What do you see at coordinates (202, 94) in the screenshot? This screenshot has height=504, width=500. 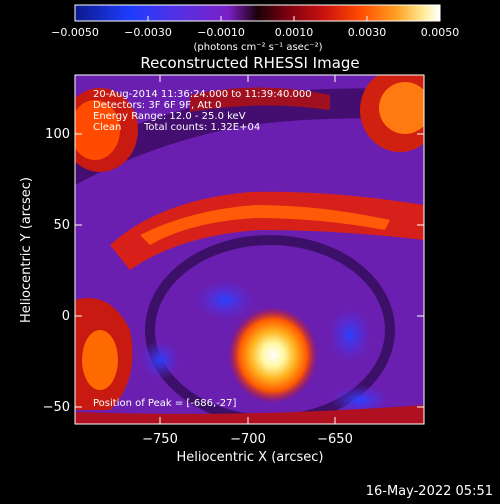 I see `info-time-range: 20-Aug-2014 11:36:24.000 to 11:39:40.000` at bounding box center [202, 94].